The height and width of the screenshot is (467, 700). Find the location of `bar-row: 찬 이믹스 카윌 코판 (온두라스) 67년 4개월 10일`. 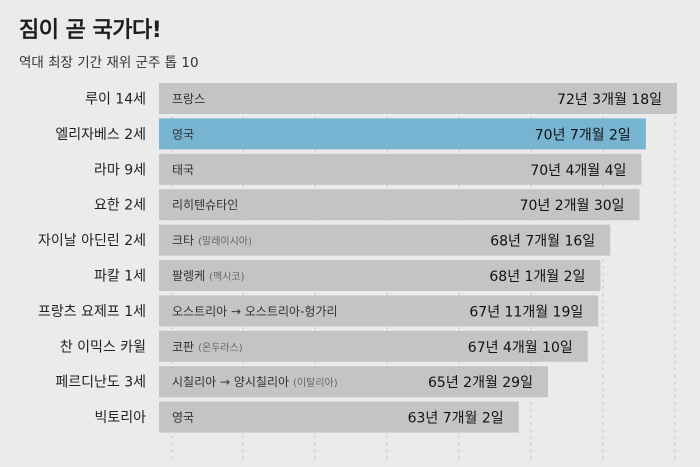

bar-row: 찬 이믹스 카윌 코판 (온두라스) 67년 4개월 10일 is located at coordinates (324, 346).